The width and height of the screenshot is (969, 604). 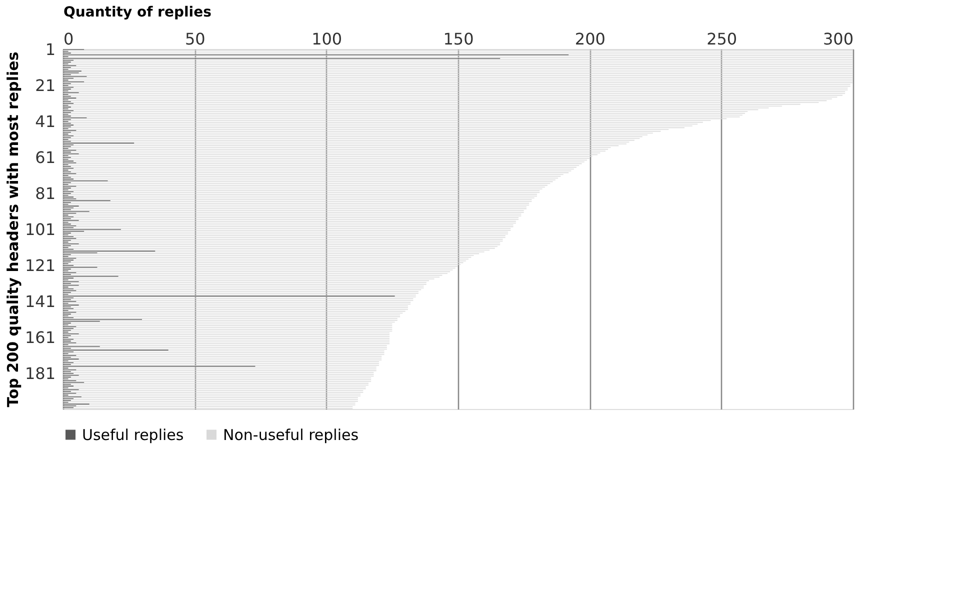 I want to click on legend-label: Non-useful replies, so click(x=291, y=435).